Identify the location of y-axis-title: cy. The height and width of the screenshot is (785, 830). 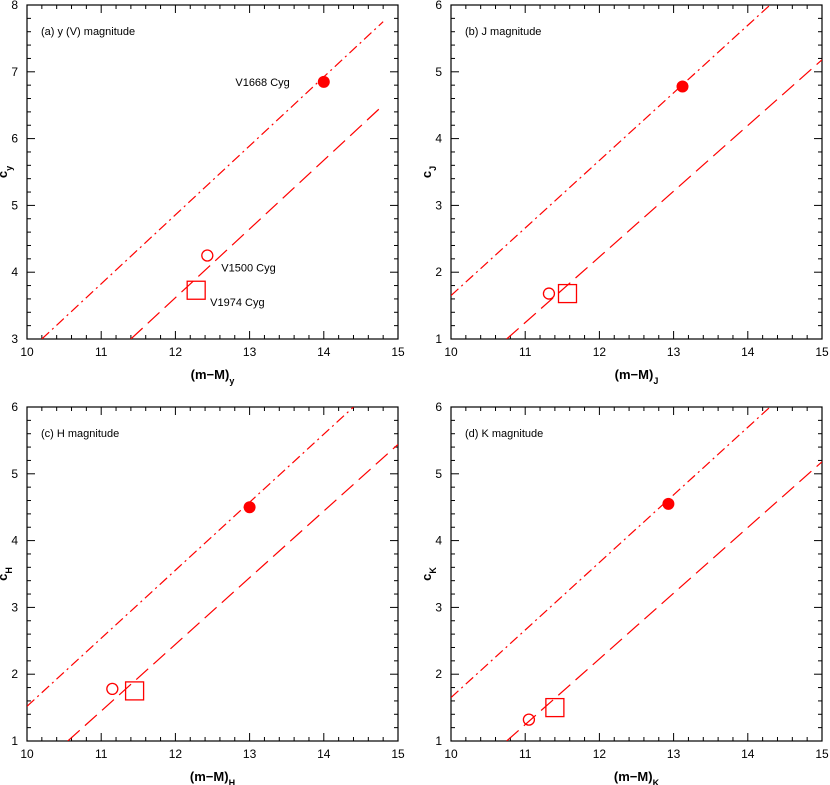
(7, 172).